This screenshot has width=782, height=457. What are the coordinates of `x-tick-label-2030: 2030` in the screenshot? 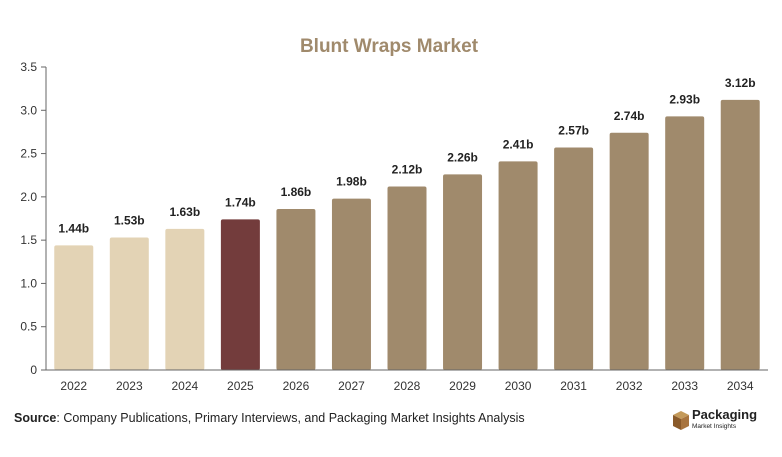 It's located at (518, 386).